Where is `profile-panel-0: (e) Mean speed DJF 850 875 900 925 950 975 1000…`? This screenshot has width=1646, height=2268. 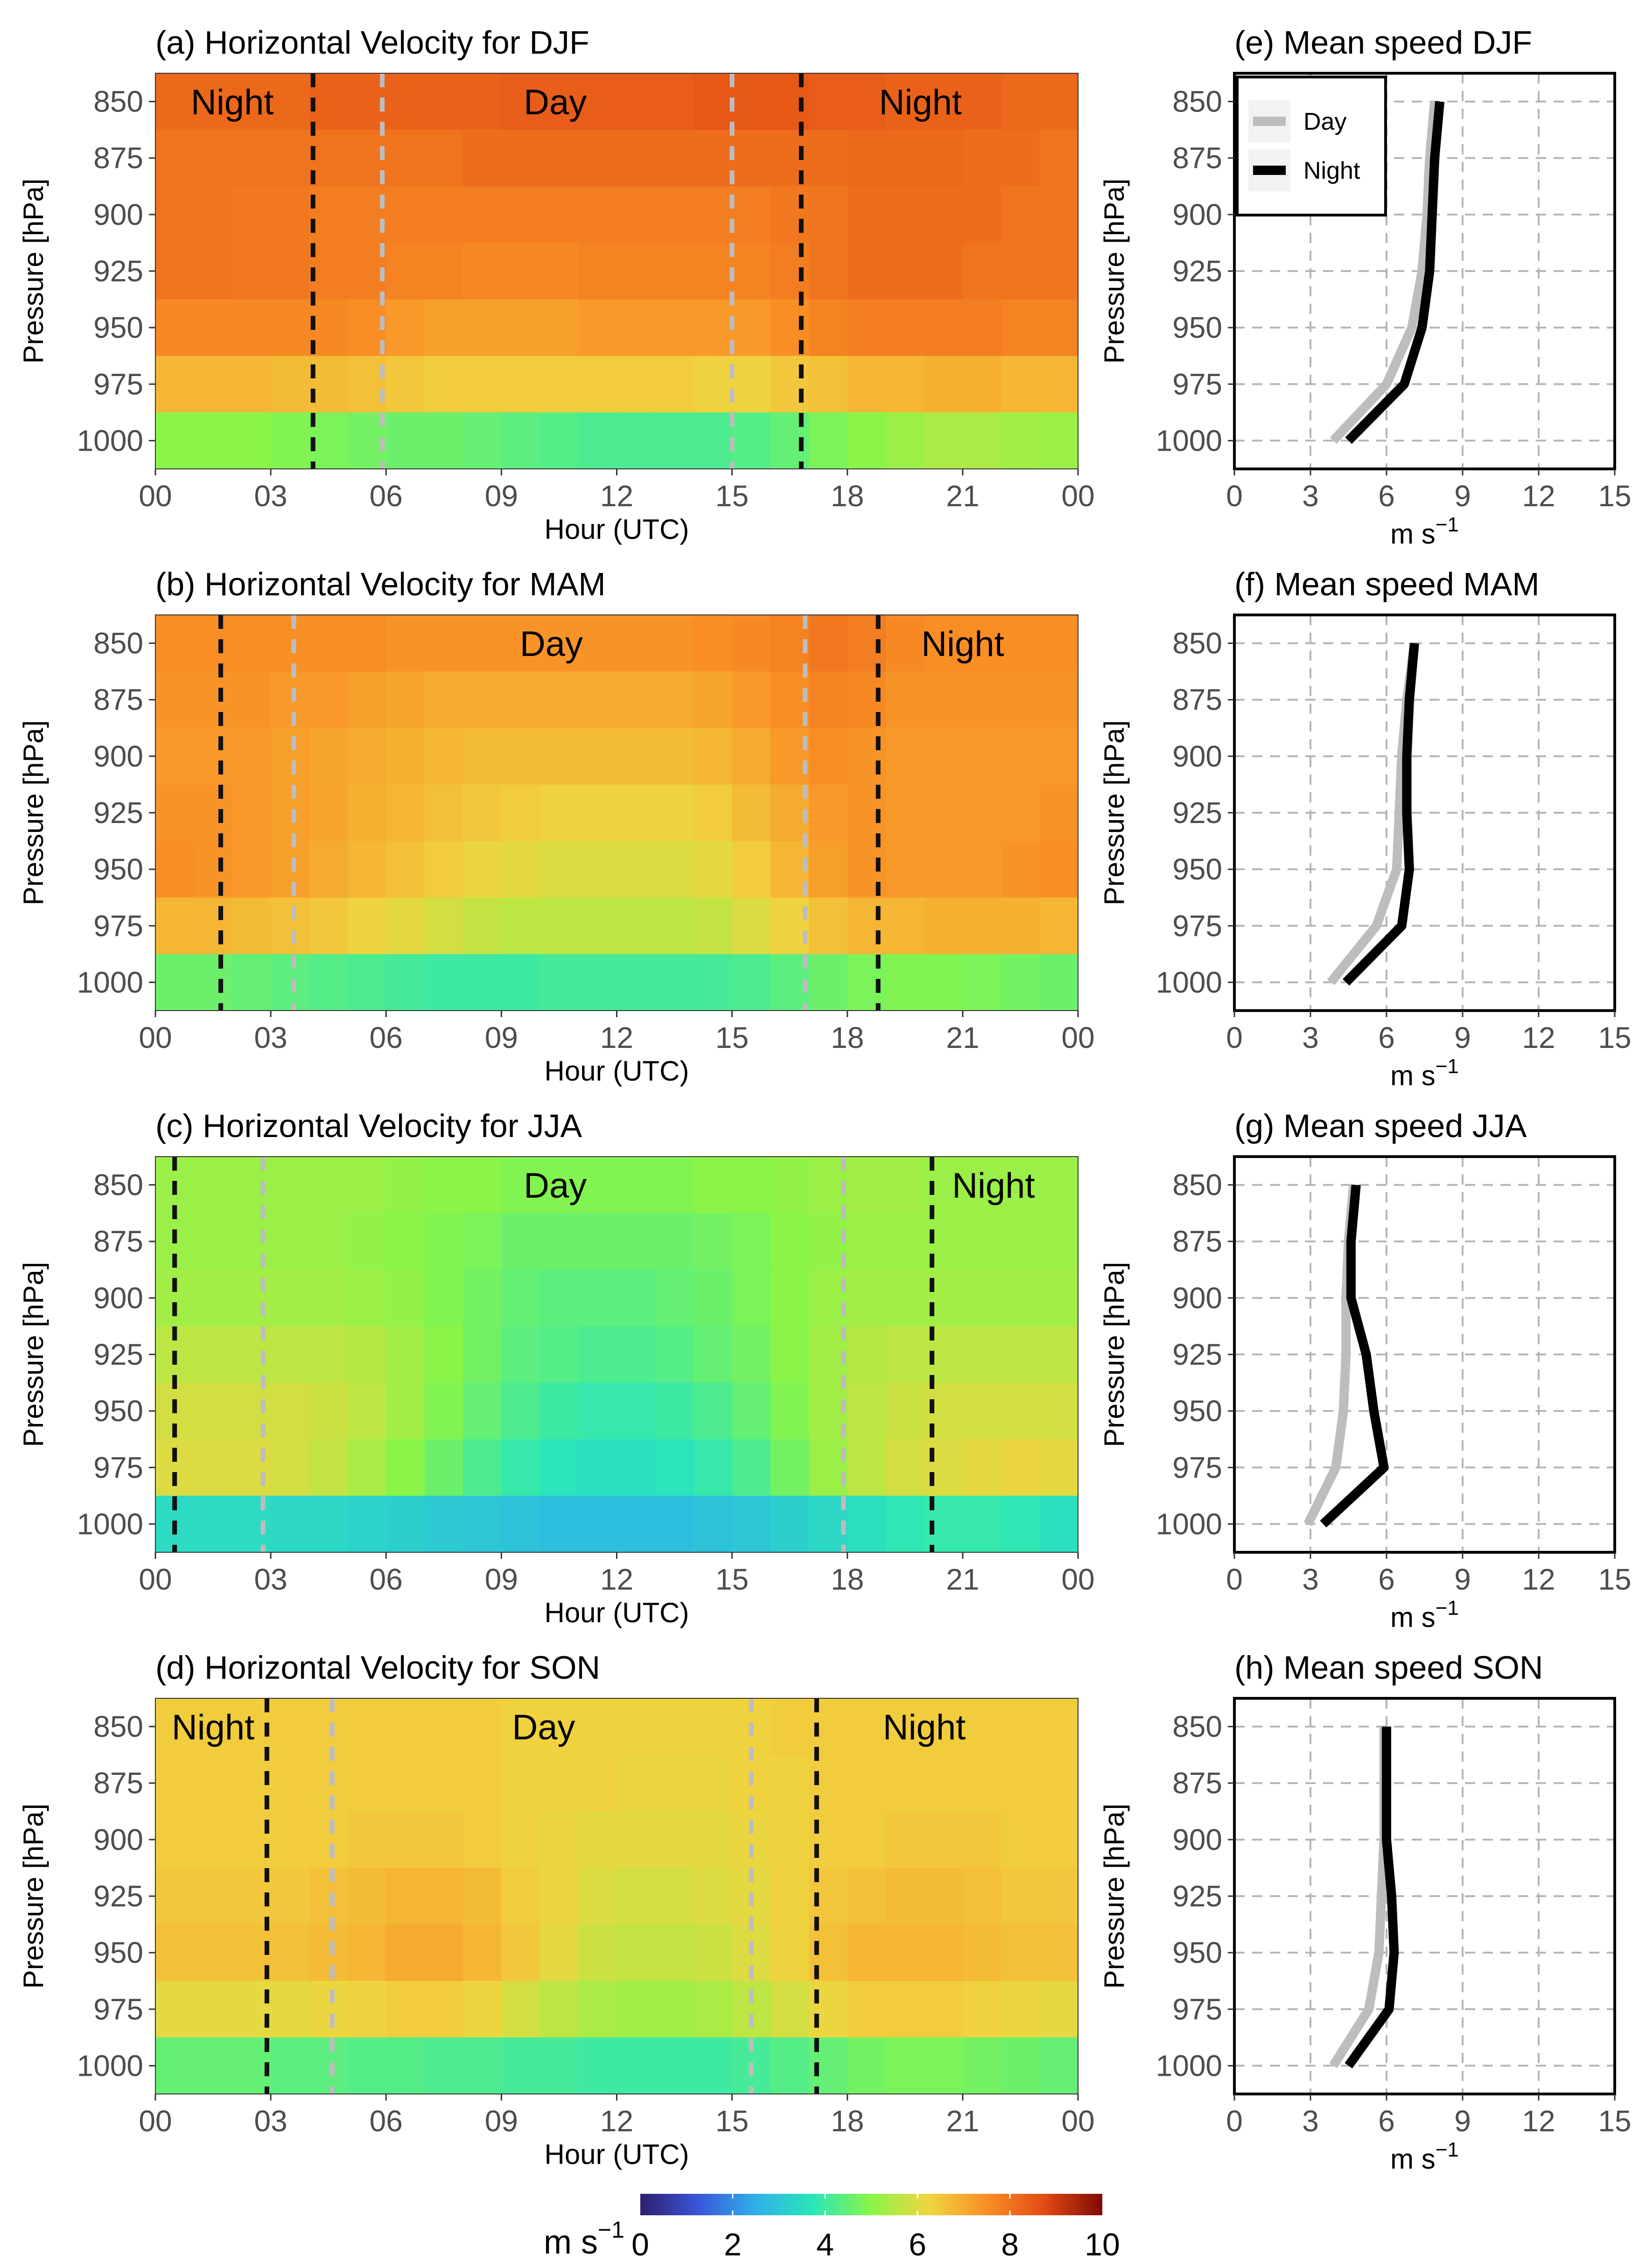 profile-panel-0: (e) Mean speed DJF 850 875 900 925 950 975 1000… is located at coordinates (1366, 287).